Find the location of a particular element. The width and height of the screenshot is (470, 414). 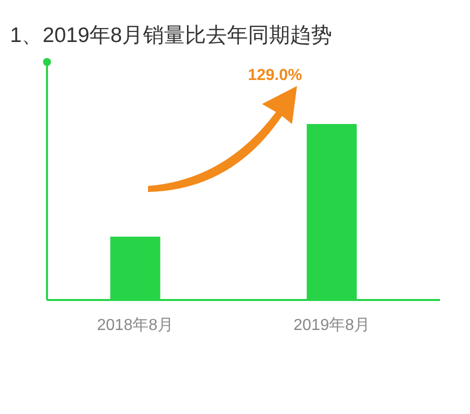

x-tick-label: 2018年8月 is located at coordinates (135, 325).